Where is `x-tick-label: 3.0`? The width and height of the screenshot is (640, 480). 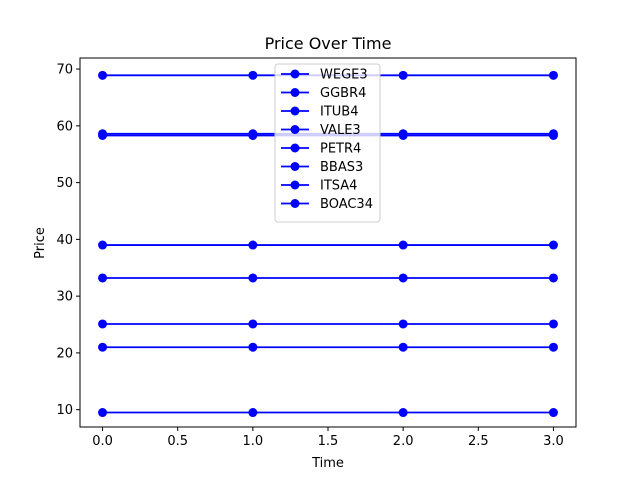 x-tick-label: 3.0 is located at coordinates (553, 441).